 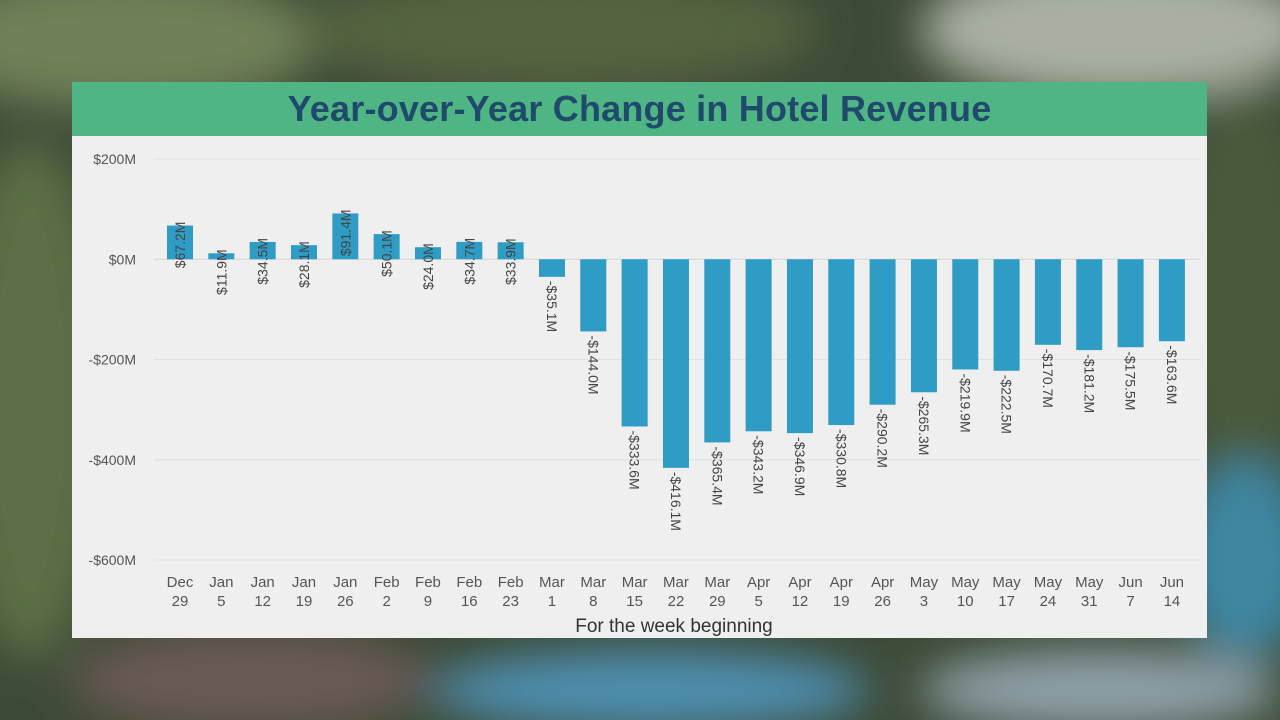 I want to click on x-tick-label-day: 1, so click(x=552, y=601).